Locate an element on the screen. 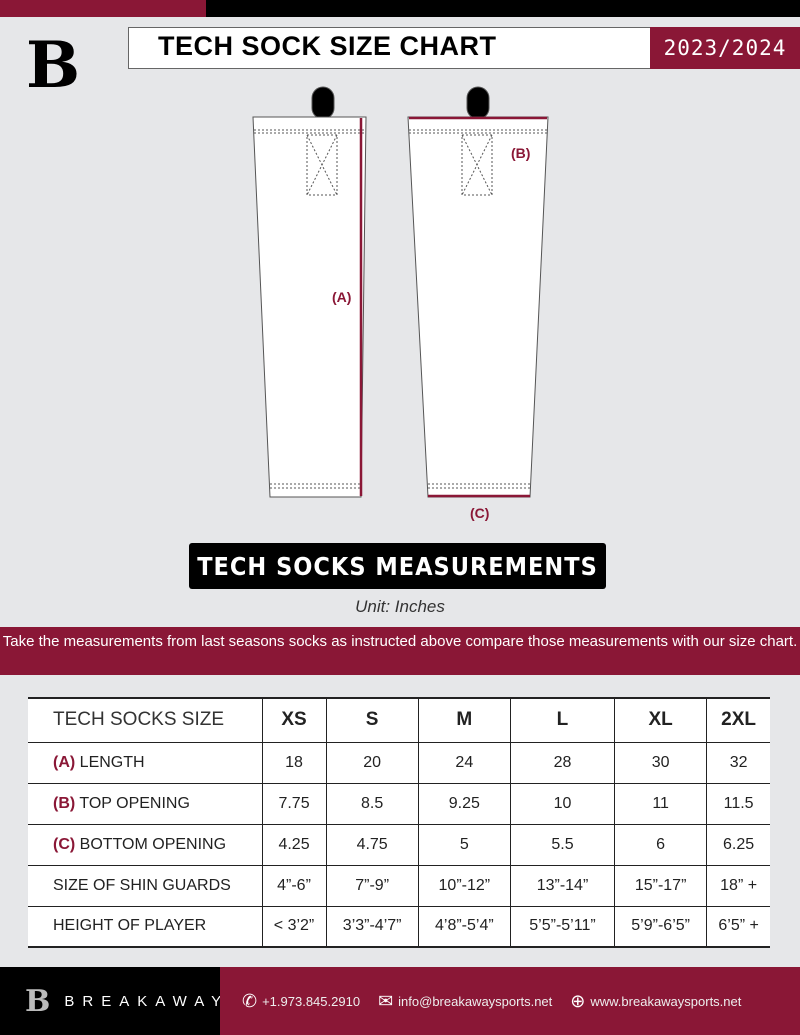 The width and height of the screenshot is (800, 1035). table-cell: 30 is located at coordinates (661, 762).